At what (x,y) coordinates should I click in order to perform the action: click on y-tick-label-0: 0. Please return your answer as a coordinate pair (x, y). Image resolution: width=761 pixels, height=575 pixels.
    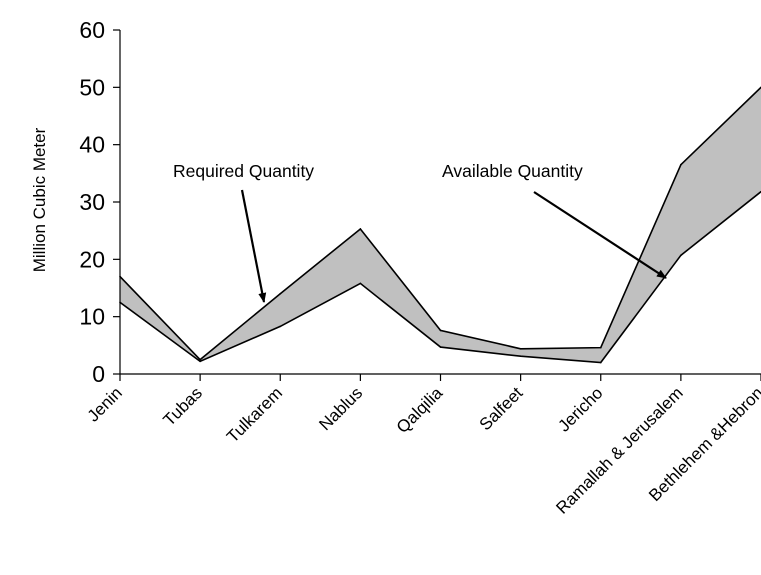
    Looking at the image, I should click on (98, 374).